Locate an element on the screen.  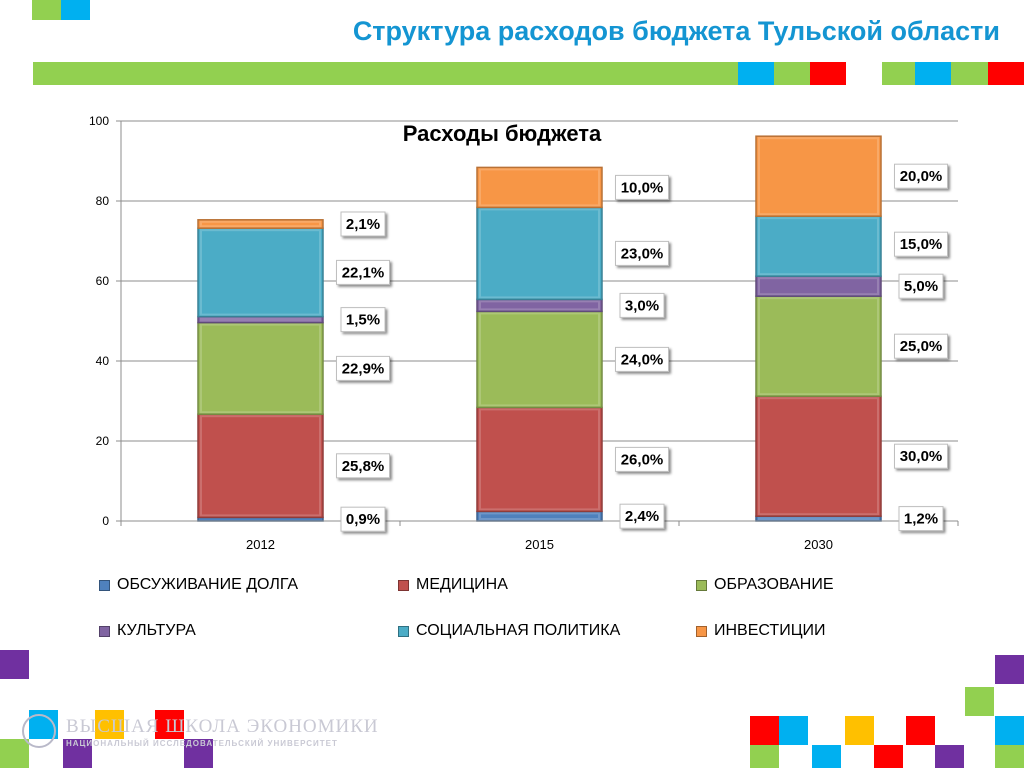
legend-swatch-social is located at coordinates (403, 631).